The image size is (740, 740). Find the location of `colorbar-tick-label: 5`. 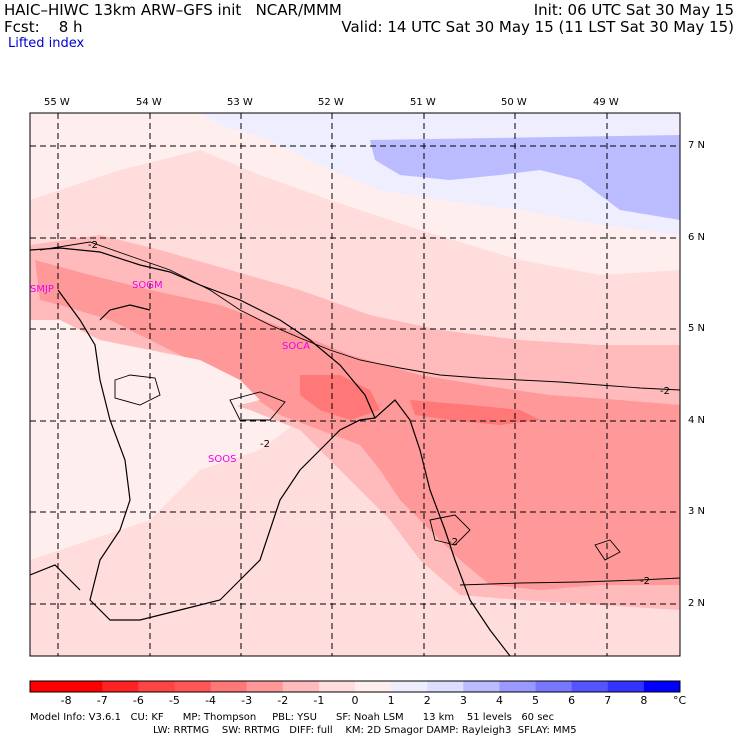

colorbar-tick-label: 5 is located at coordinates (536, 700).